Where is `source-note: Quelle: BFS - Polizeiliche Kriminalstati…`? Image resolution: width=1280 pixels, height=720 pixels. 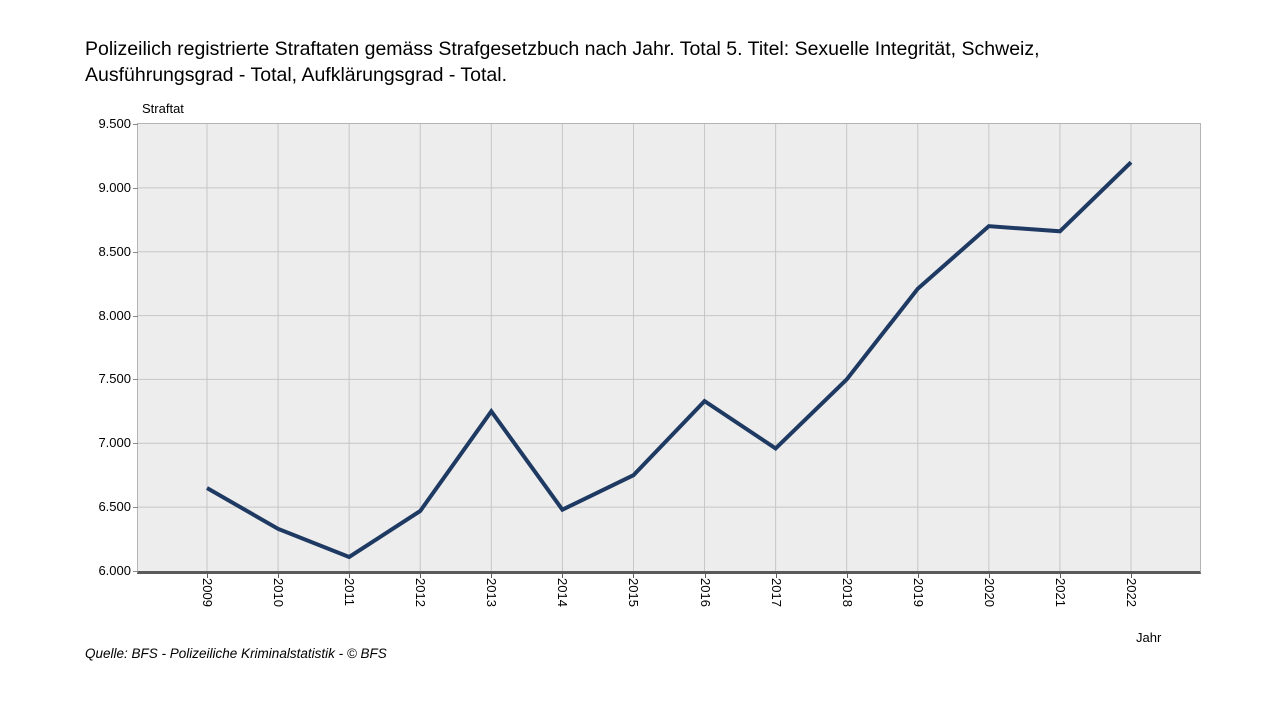
source-note: Quelle: BFS - Polizeiliche Kriminalstati… is located at coordinates (236, 653).